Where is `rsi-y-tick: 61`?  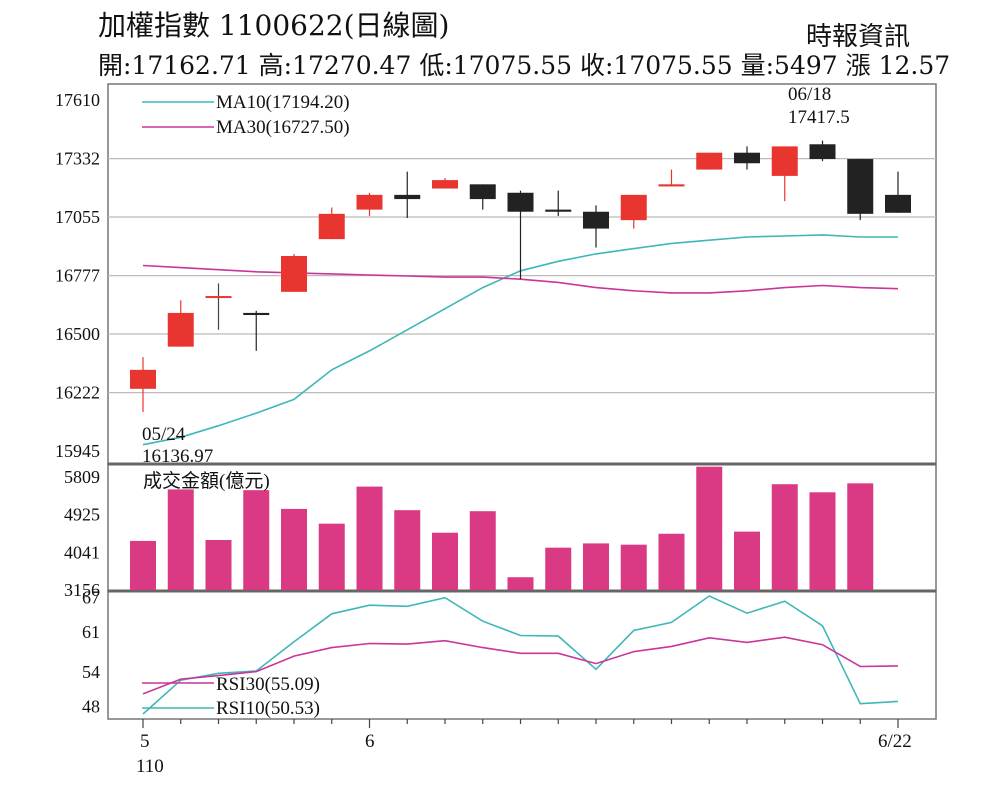
rsi-y-tick: 61 is located at coordinates (91, 632).